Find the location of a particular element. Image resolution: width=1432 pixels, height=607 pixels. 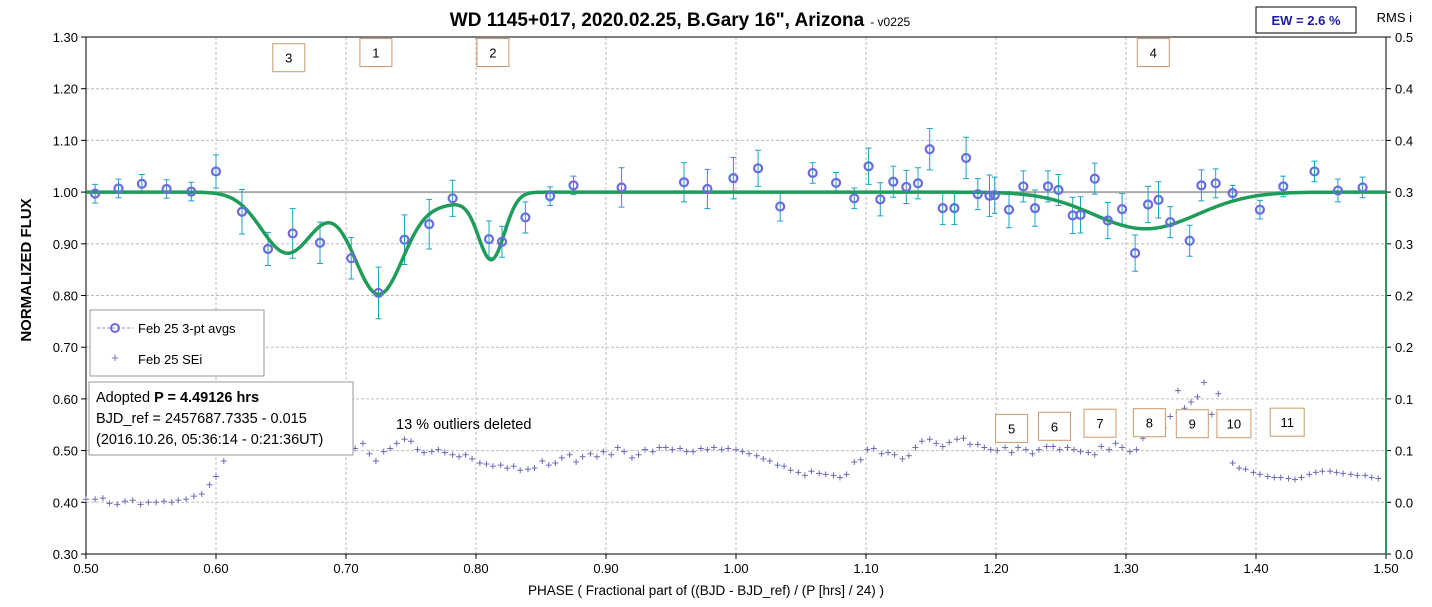

x-tick-label: 1.50 is located at coordinates (1385, 568).